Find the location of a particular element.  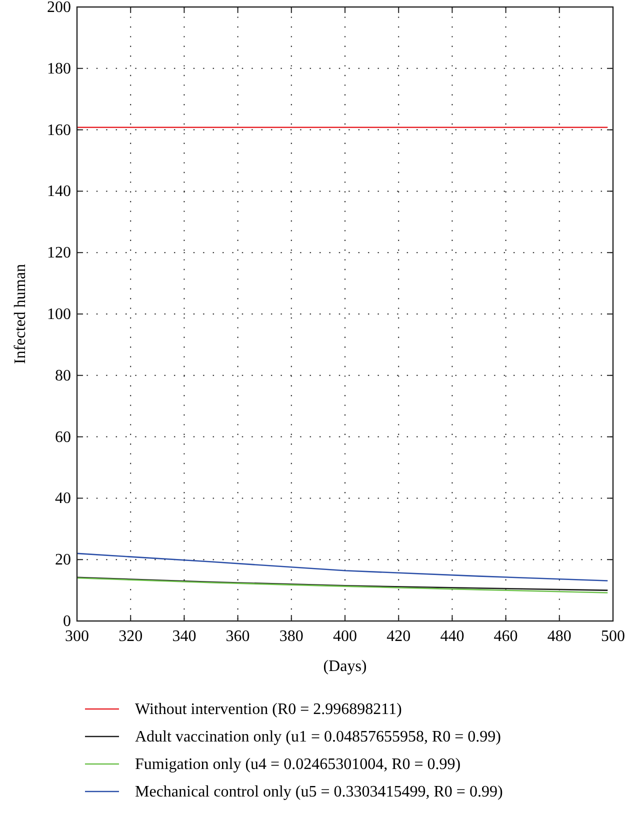

x-tick-label: 500 is located at coordinates (613, 636).